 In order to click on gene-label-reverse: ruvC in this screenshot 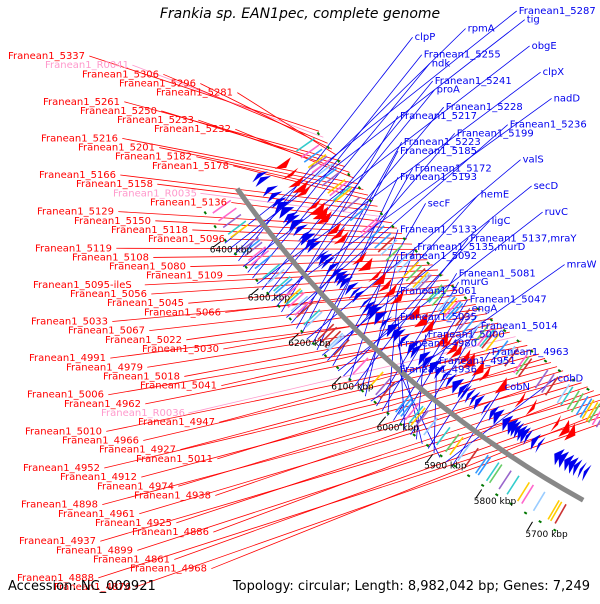, I will do `click(556, 212)`.